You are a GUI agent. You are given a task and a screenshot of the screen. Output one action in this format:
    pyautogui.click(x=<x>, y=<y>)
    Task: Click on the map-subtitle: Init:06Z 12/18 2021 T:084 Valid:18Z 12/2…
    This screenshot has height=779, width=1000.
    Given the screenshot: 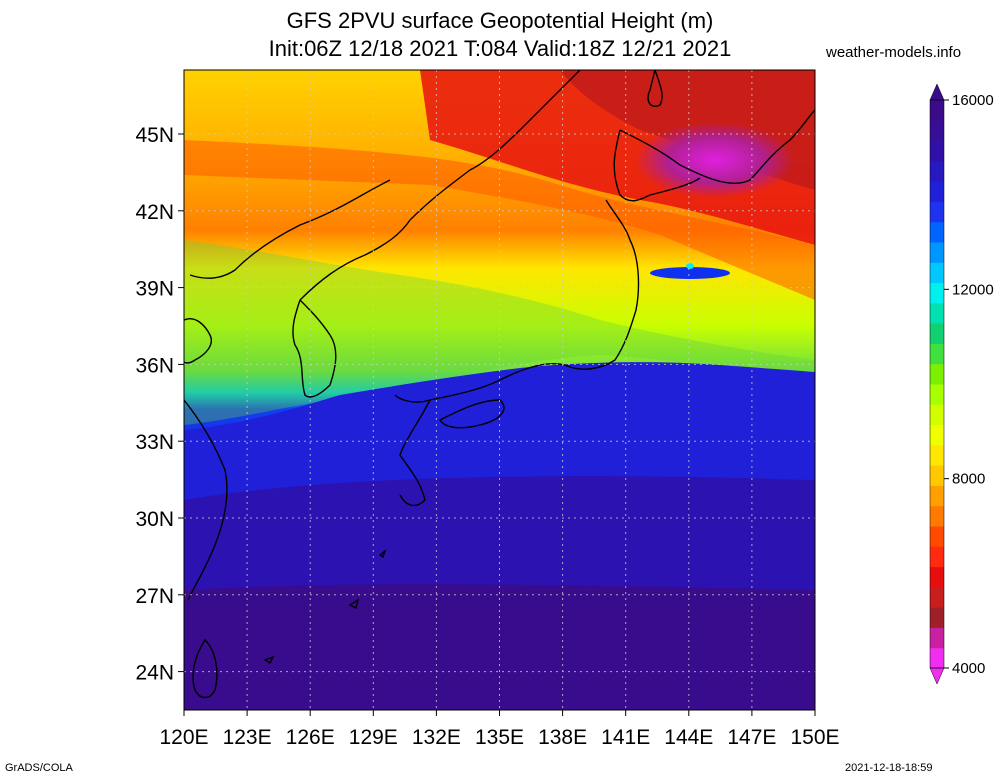 What is the action you would take?
    pyautogui.click(x=500, y=48)
    